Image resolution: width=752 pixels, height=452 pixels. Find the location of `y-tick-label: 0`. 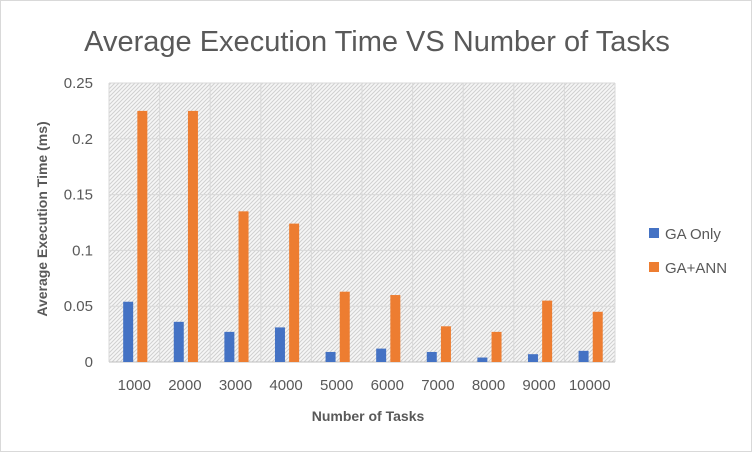

y-tick-label: 0 is located at coordinates (89, 362).